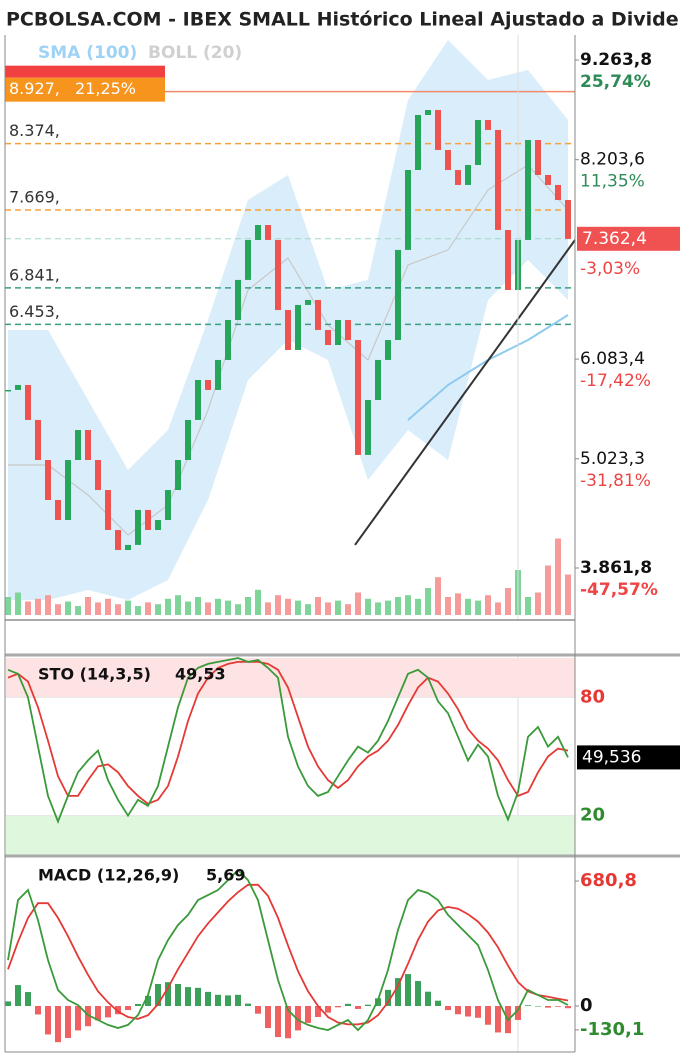 Image resolution: width=680 pixels, height=1060 pixels. Describe the element at coordinates (34, 274) in the screenshot. I see `level-label: 6.841,` at that location.